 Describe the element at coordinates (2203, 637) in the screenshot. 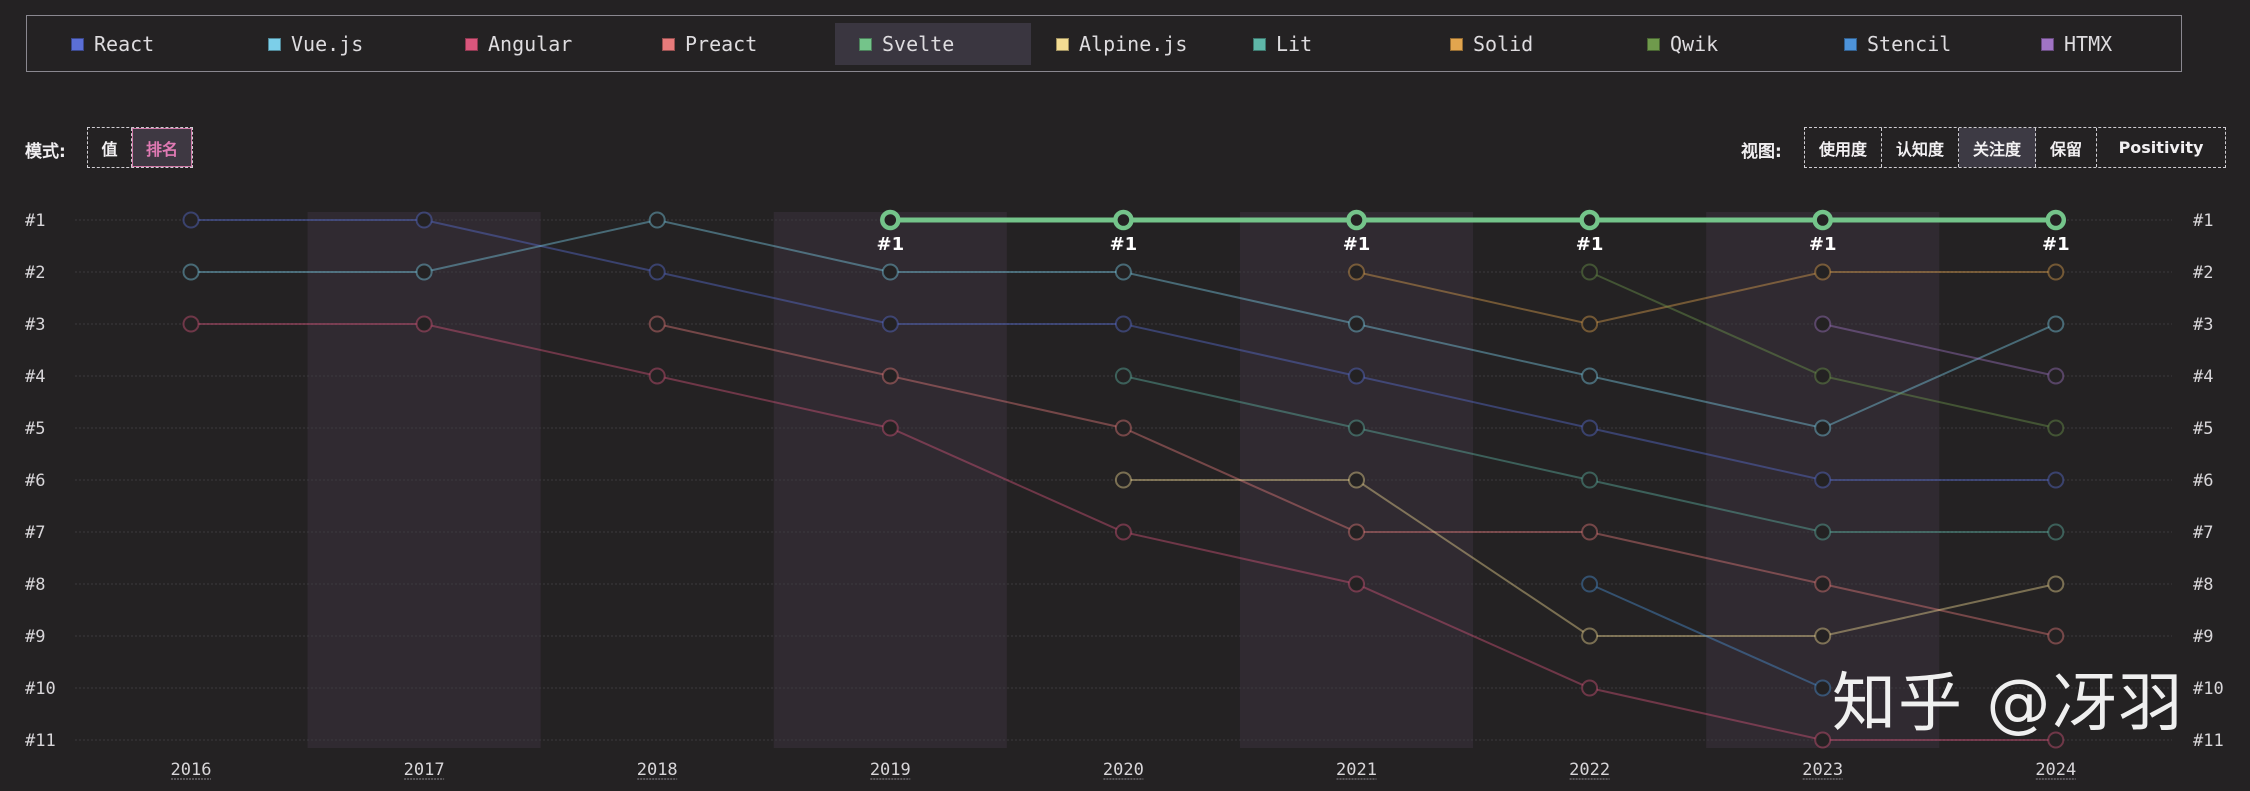

I see `y-tick-label-right: #9` at that location.